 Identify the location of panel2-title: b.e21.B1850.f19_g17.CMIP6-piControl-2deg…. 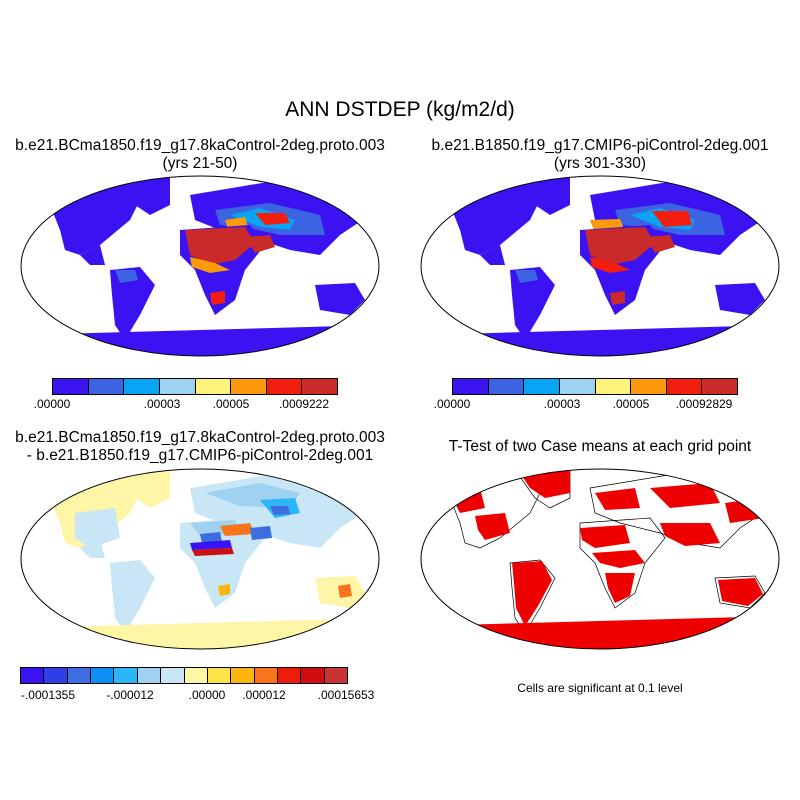
(600, 155).